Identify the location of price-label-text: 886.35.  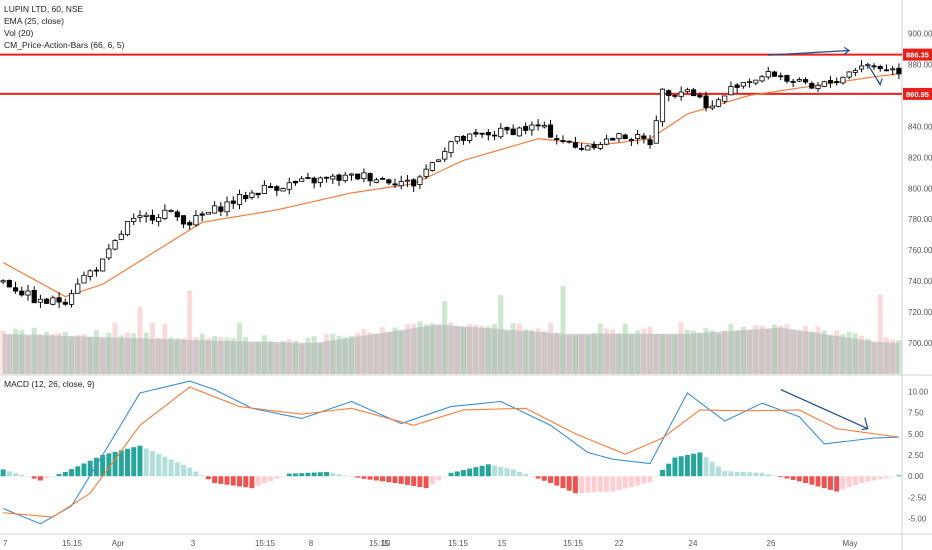
(917, 55).